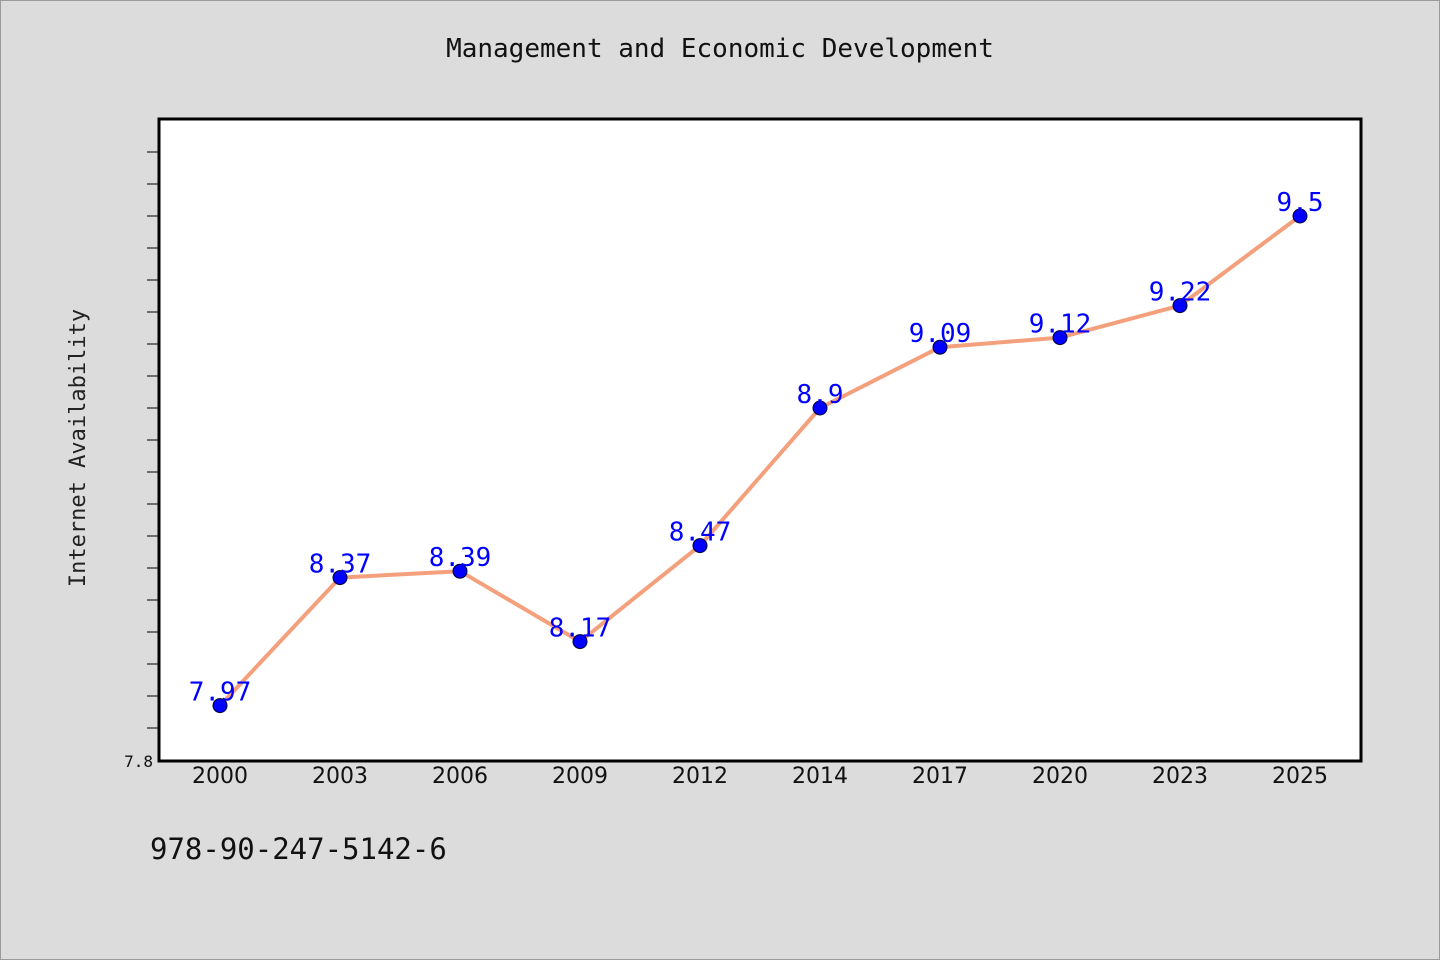  What do you see at coordinates (78, 448) in the screenshot?
I see `y-axis-label: Internet Availability` at bounding box center [78, 448].